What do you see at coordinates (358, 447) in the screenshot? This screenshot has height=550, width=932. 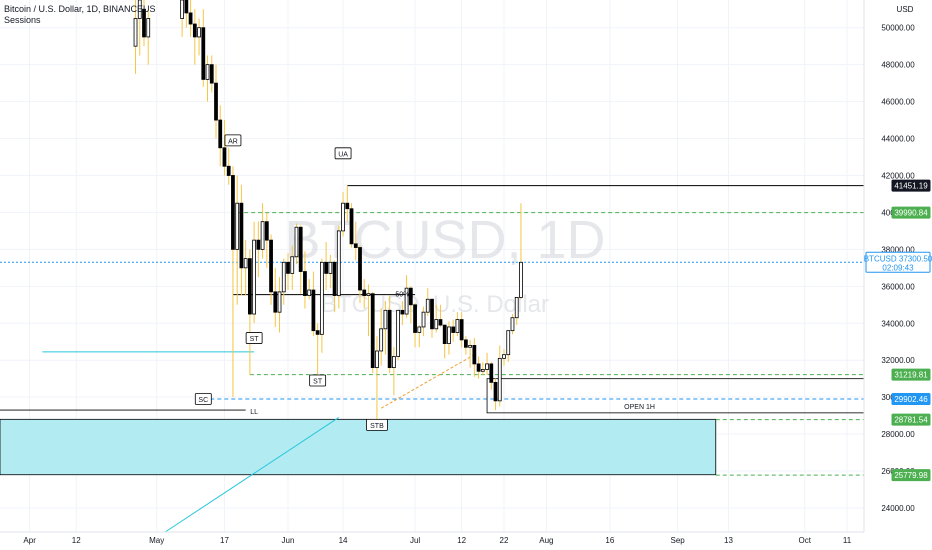 I see `demand-zone-rect` at bounding box center [358, 447].